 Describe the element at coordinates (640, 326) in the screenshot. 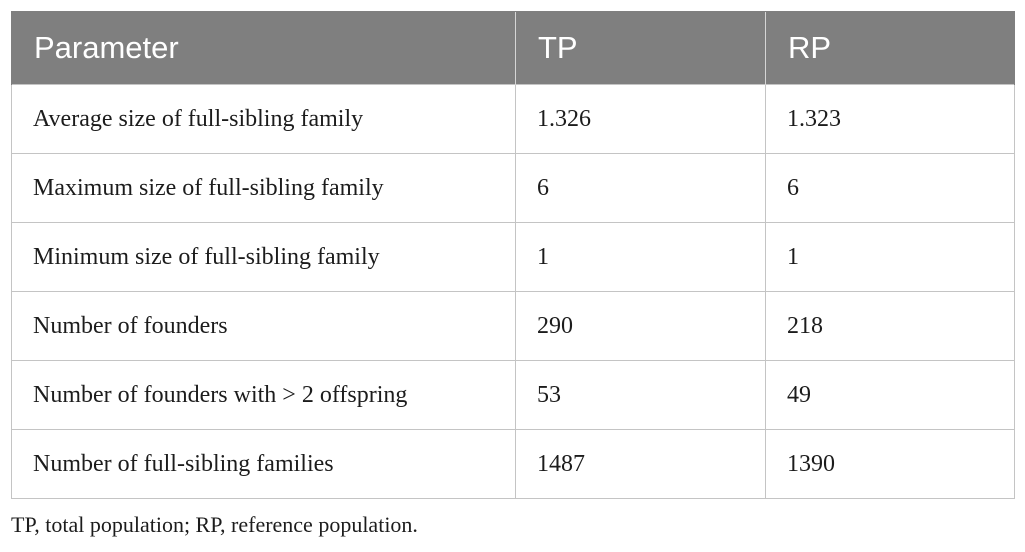

I see `tp-value-cell: 290` at that location.